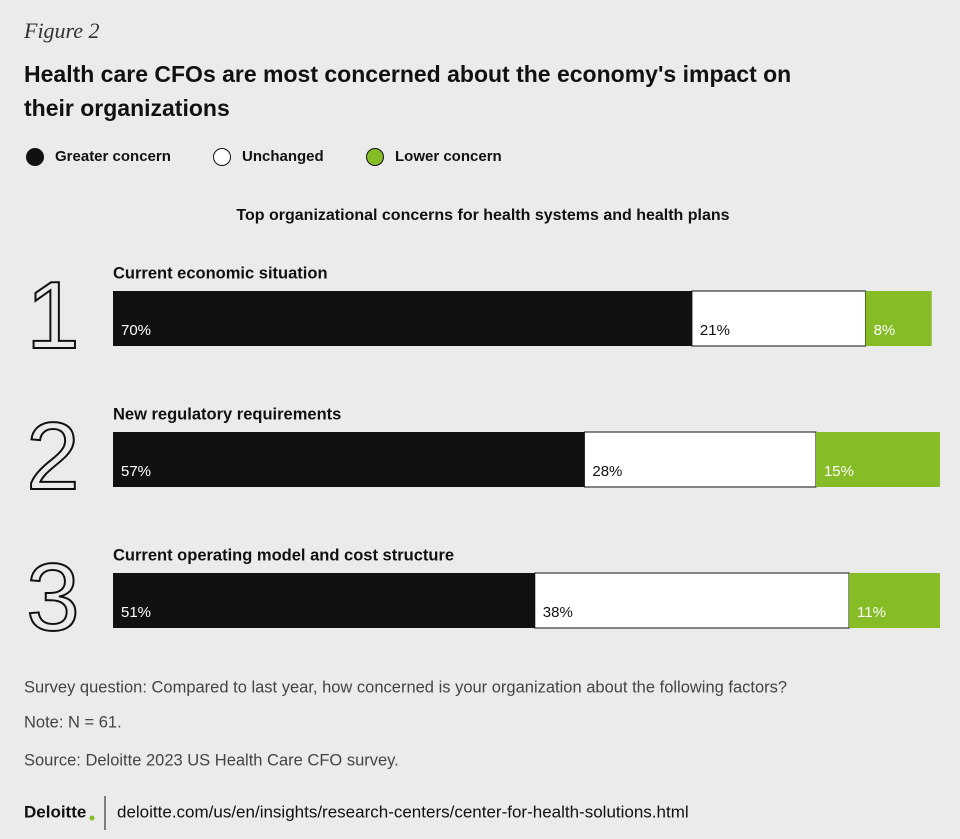 This screenshot has height=839, width=960. I want to click on legend-label: Unchanged, so click(283, 156).